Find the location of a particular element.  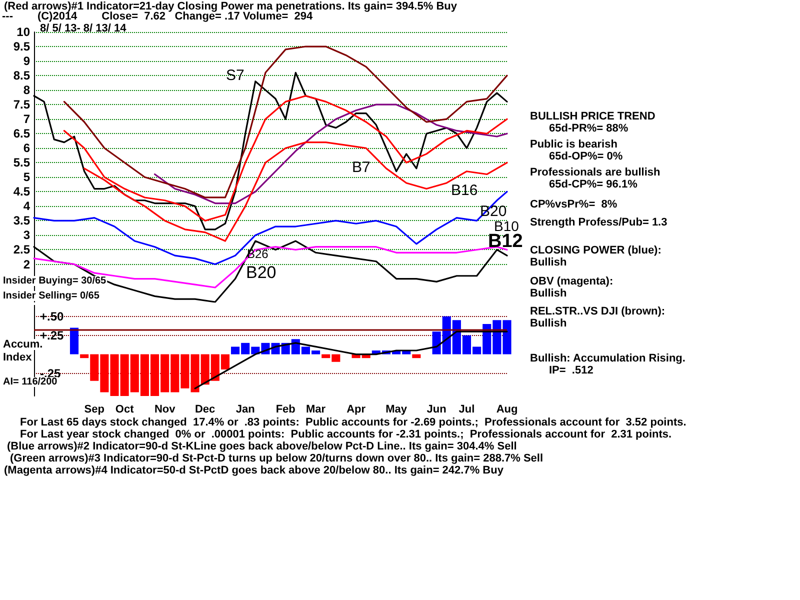

annotation: B10 is located at coordinates (507, 226).